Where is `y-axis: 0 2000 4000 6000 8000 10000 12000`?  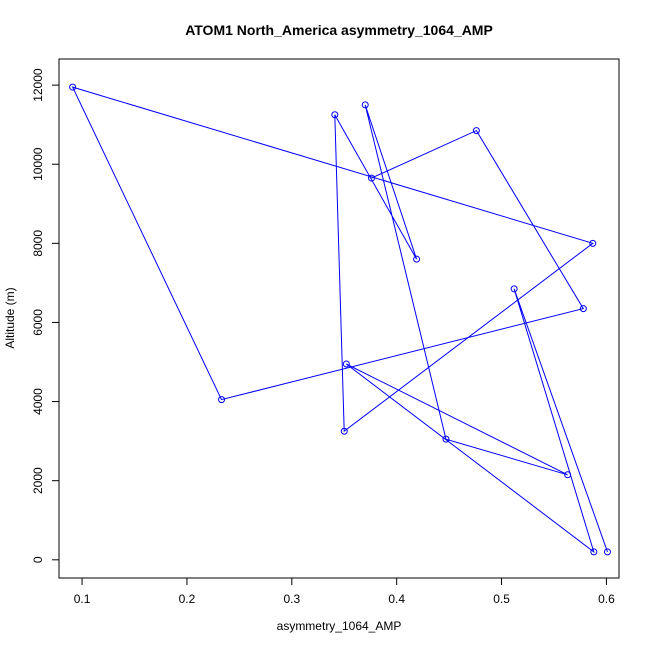
y-axis: 0 2000 4000 6000 8000 10000 12000 is located at coordinates (45, 315).